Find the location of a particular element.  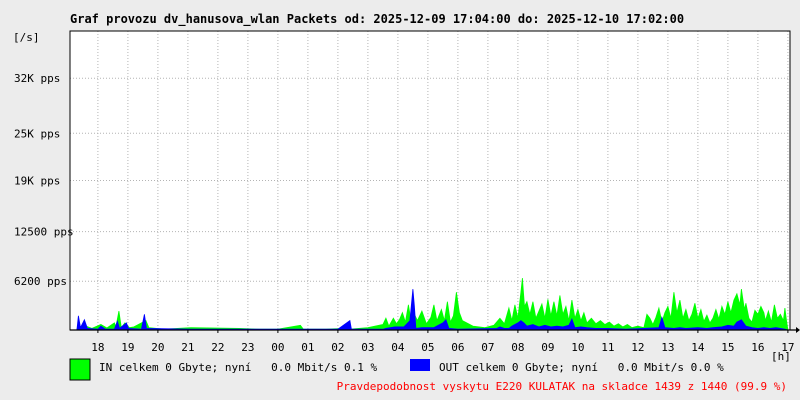

x-tick-label: 19 is located at coordinates (127, 347).